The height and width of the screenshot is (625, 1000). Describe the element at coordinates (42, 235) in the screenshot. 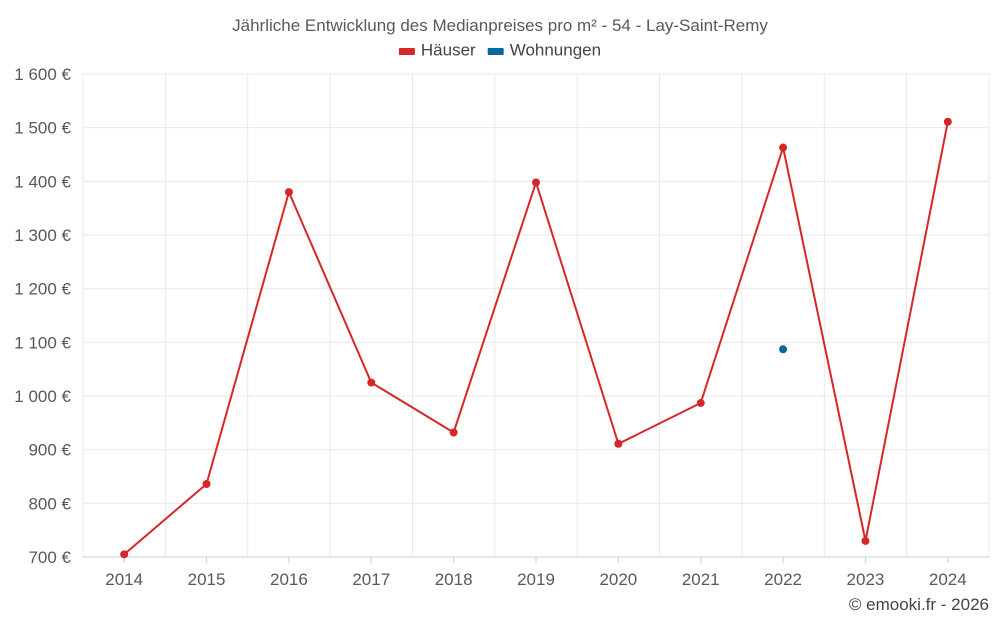

I see `y-tick-label: 1 300 €` at that location.